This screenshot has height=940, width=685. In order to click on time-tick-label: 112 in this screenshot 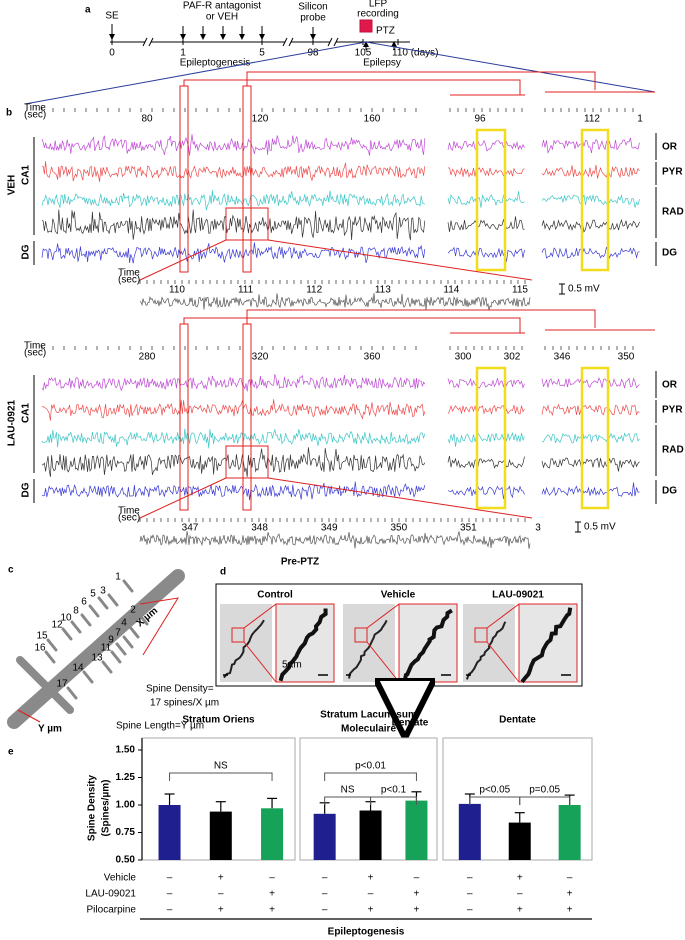, I will do `click(314, 290)`.